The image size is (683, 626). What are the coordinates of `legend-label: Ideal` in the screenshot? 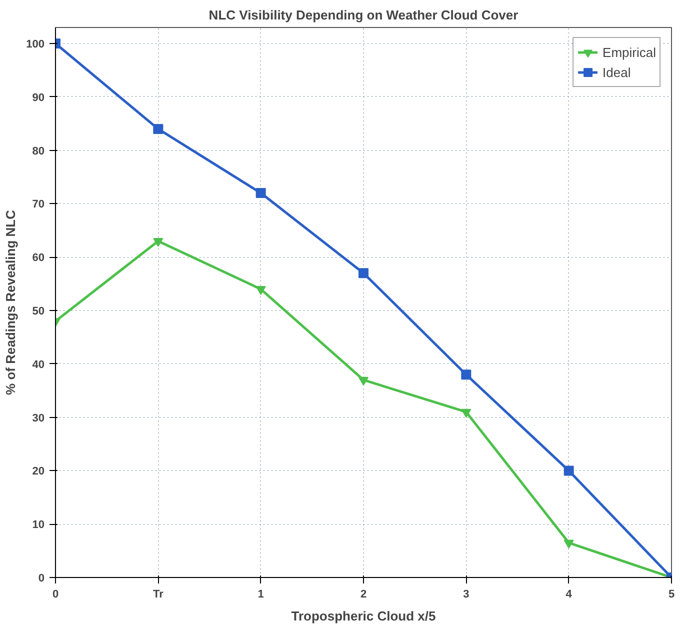 It's located at (616, 72).